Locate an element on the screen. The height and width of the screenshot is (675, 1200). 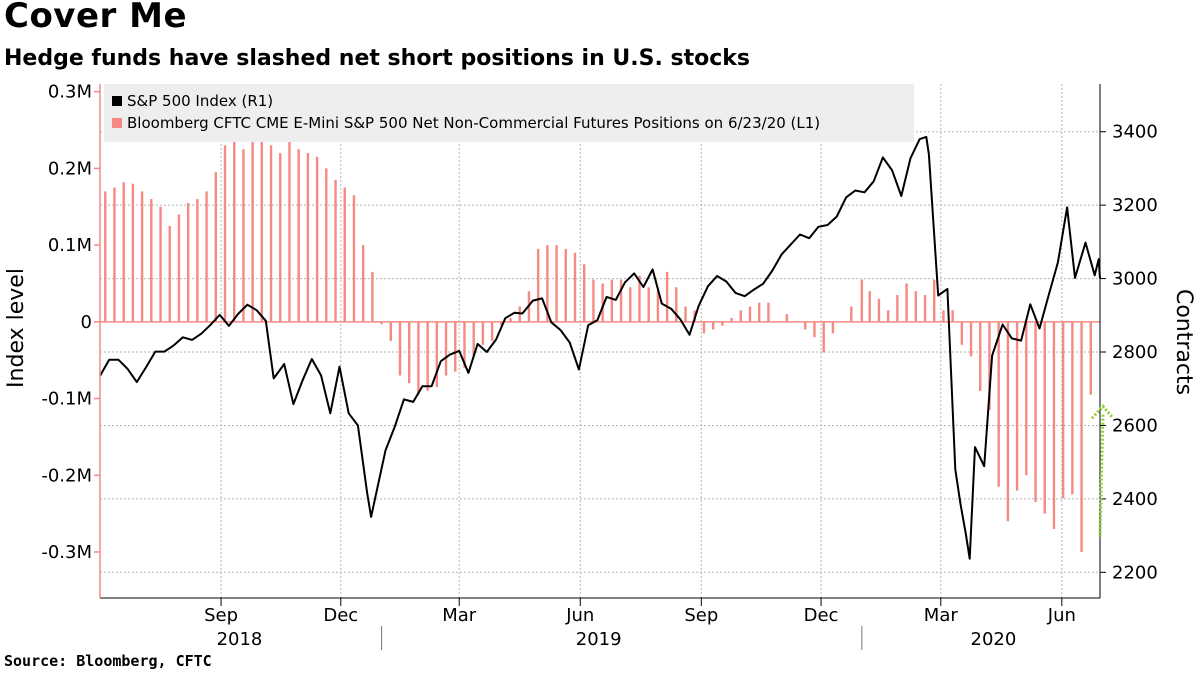
right-tick-label: 3000 is located at coordinates (1135, 279).